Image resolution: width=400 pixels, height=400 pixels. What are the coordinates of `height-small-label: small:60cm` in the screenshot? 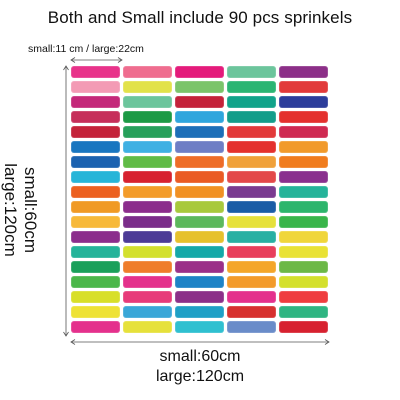 It's located at (30, 210).